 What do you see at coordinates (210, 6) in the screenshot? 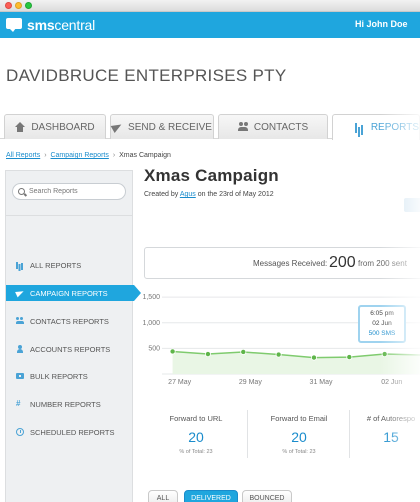
I see `window-titlebar` at bounding box center [210, 6].